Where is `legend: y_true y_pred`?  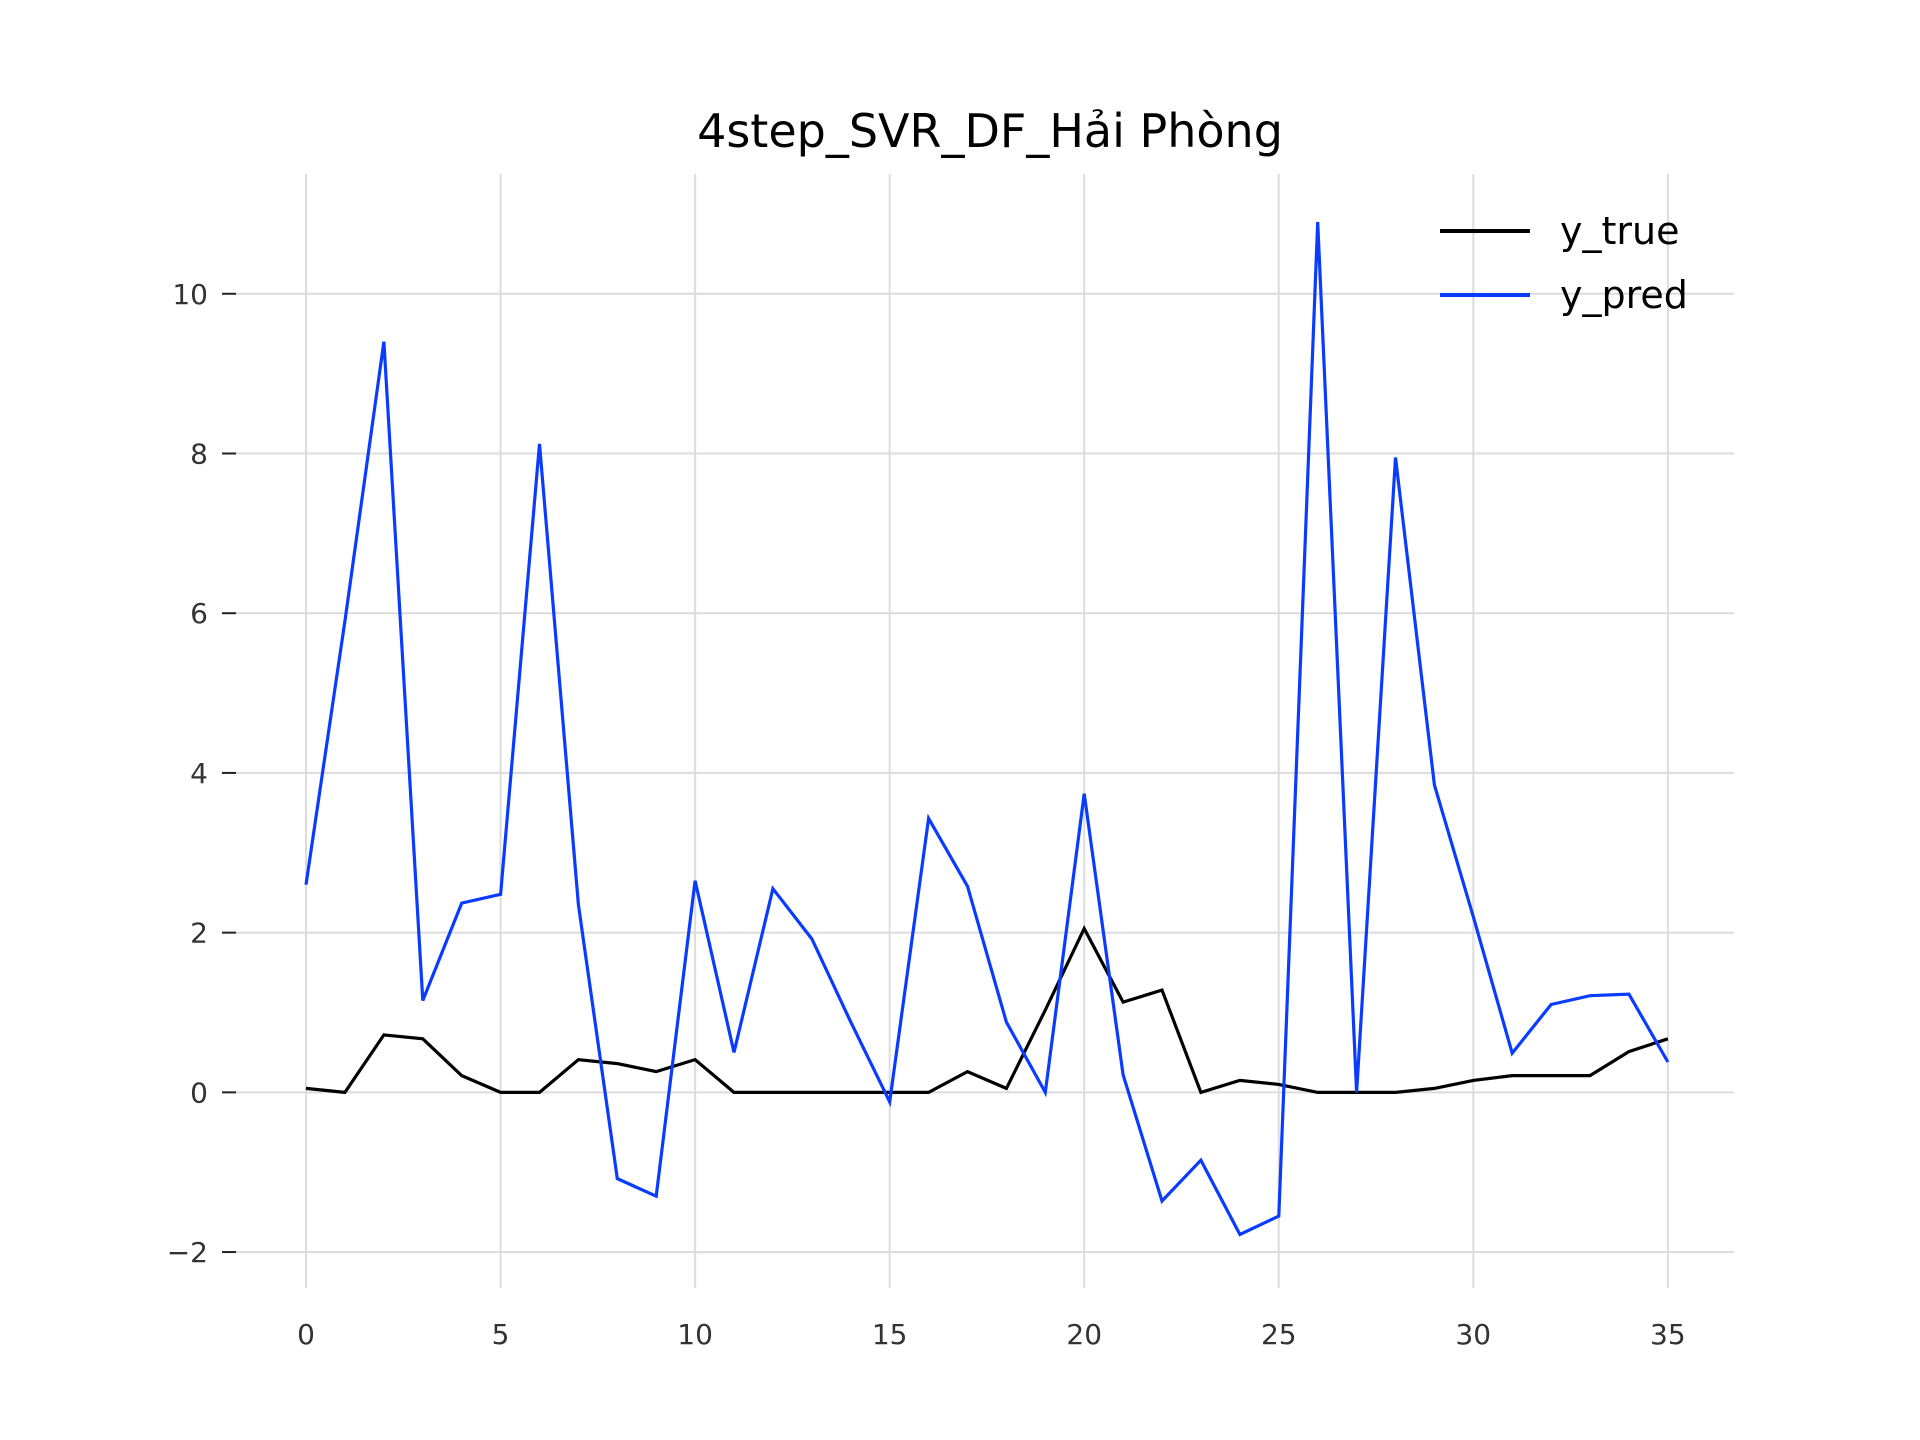
legend: y_true y_pred is located at coordinates (1564, 263).